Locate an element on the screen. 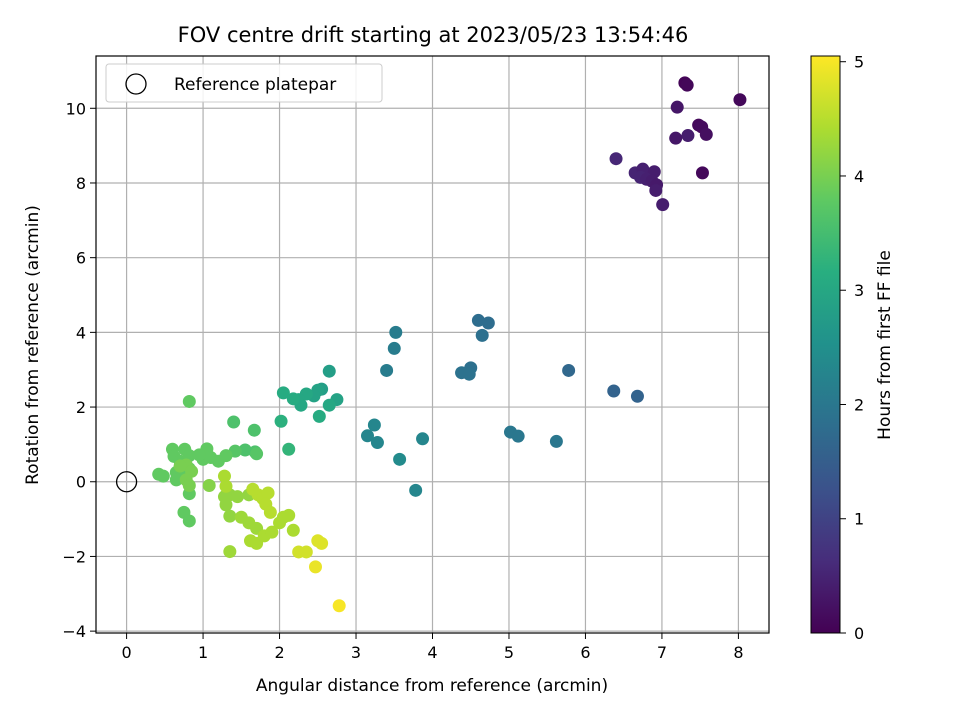 The image size is (960, 720). x-tick-label: 8 is located at coordinates (738, 652).